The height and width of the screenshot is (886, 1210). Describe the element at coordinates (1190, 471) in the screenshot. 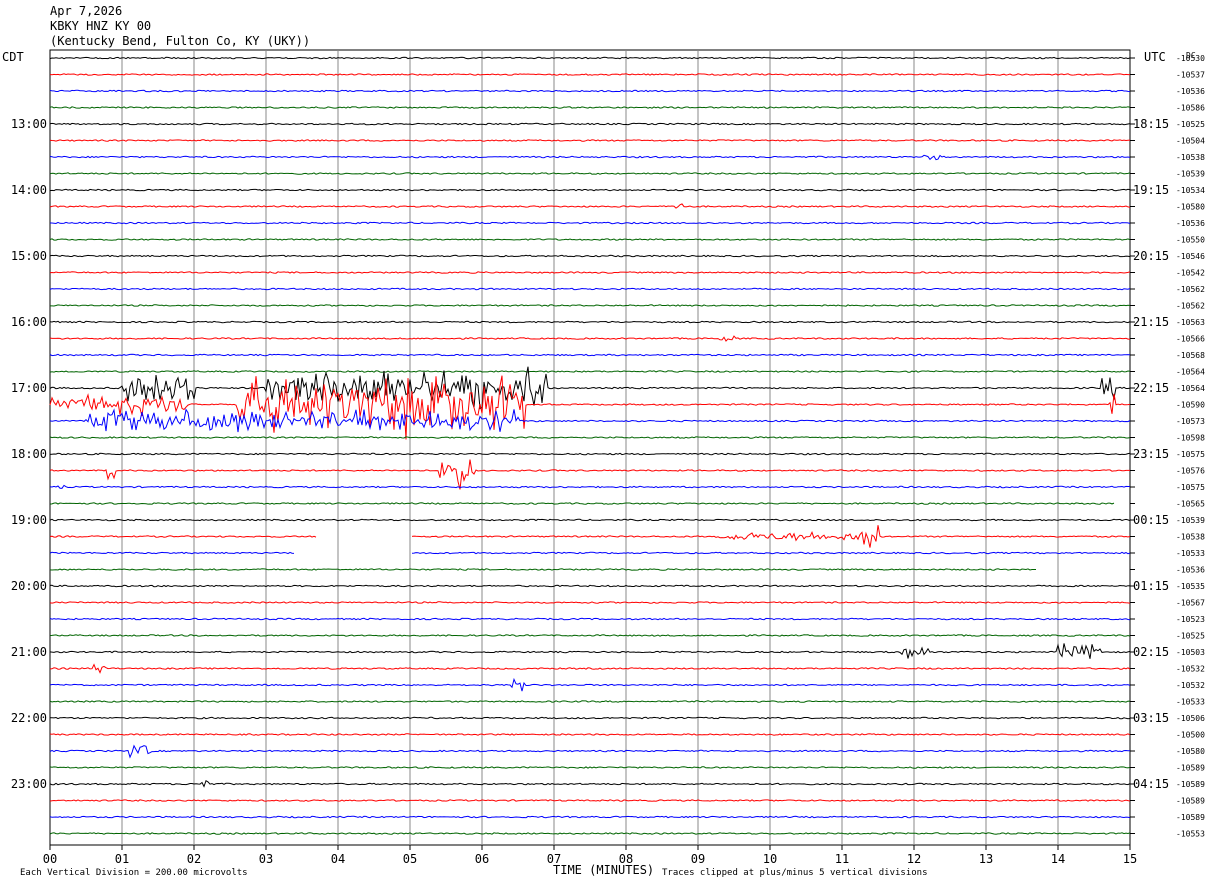

I see `dc-offset-label: -10576` at that location.